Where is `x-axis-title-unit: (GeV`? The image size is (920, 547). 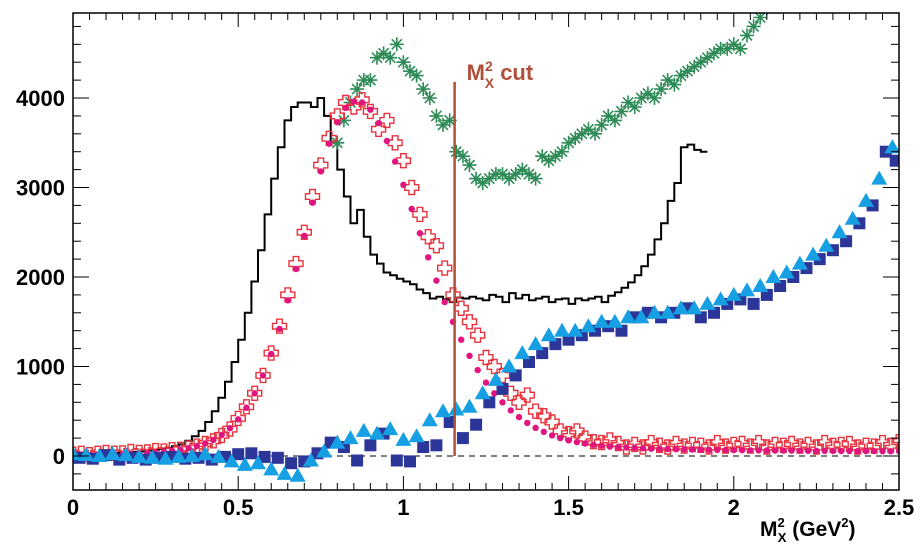
x-axis-title-unit: (GeV is located at coordinates (813, 529).